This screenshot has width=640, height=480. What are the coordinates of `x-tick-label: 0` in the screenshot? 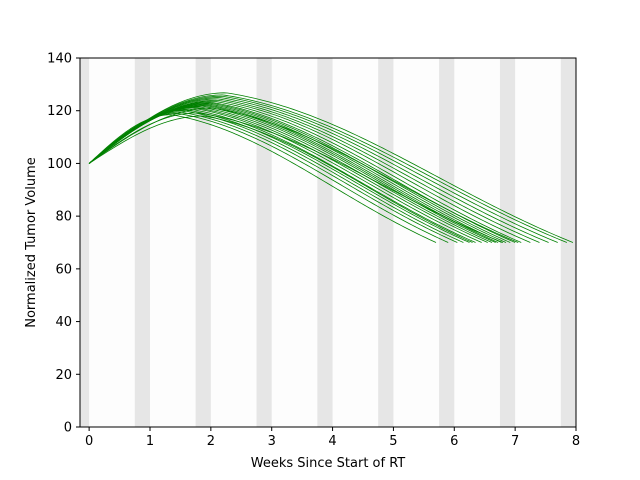 It's located at (89, 441).